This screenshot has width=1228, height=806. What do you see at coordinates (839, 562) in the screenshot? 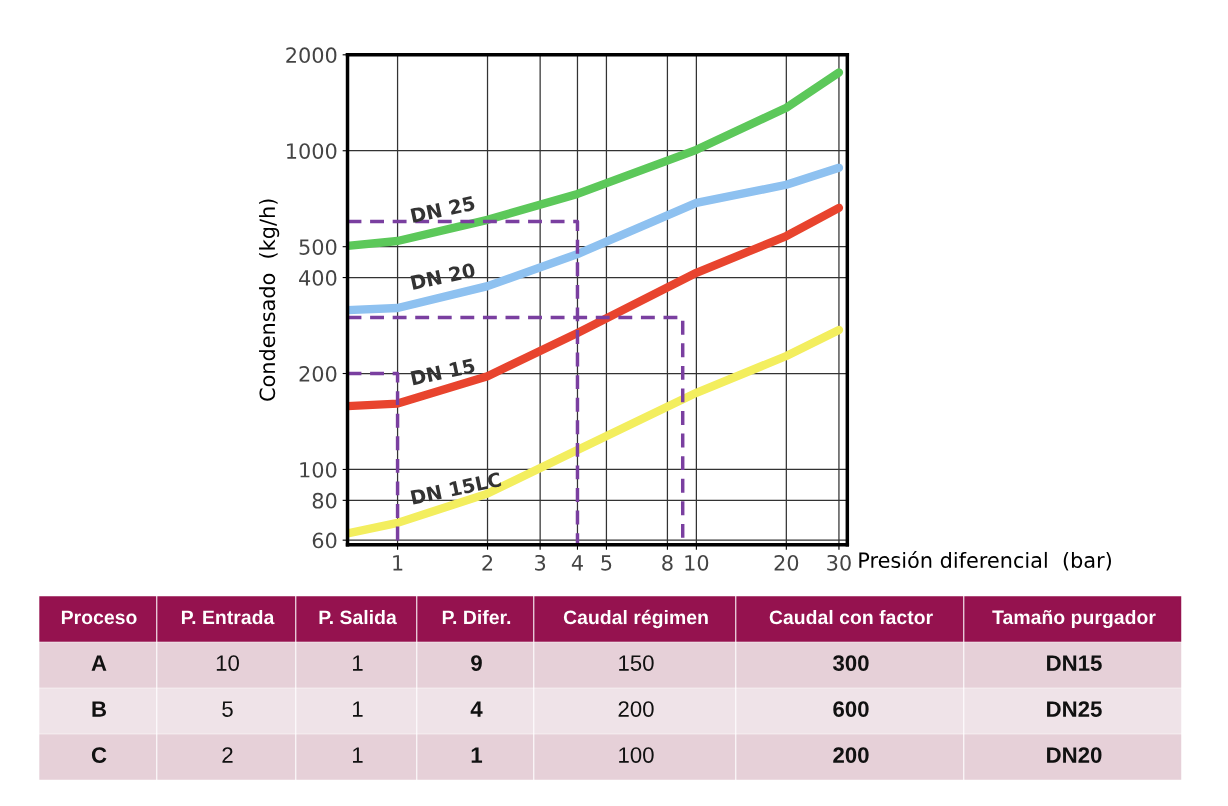
I see `x-tick-label: 30` at bounding box center [839, 562].